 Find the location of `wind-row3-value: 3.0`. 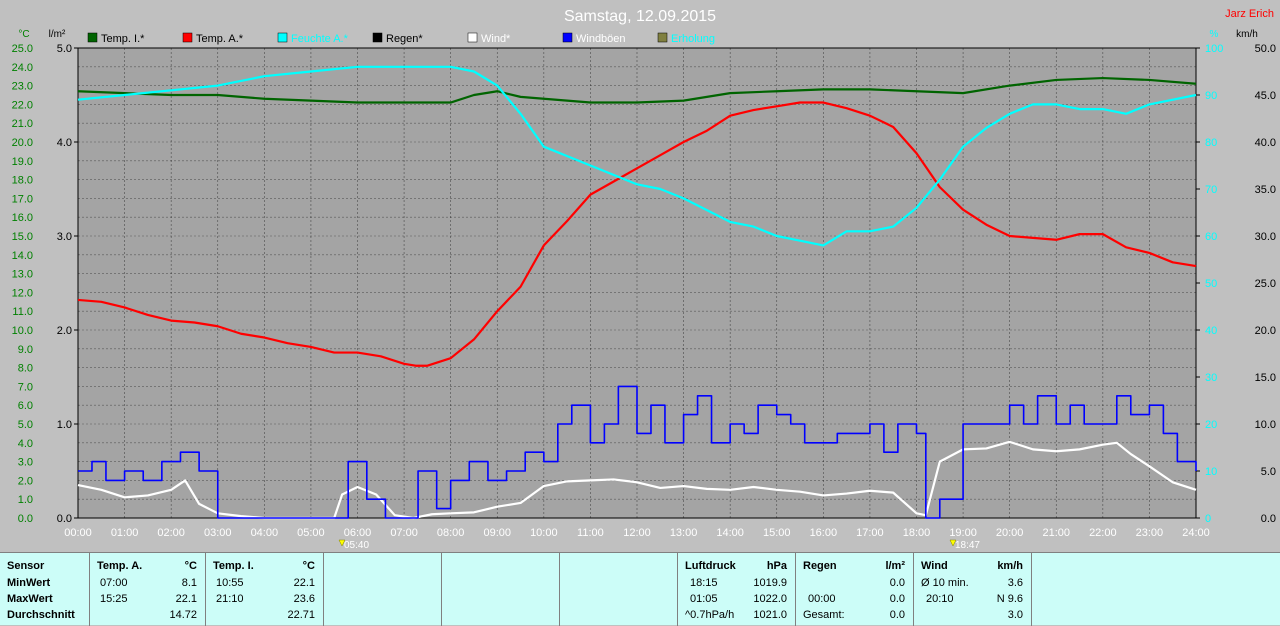

wind-row3-value: 3.0 is located at coordinates (1015, 615).